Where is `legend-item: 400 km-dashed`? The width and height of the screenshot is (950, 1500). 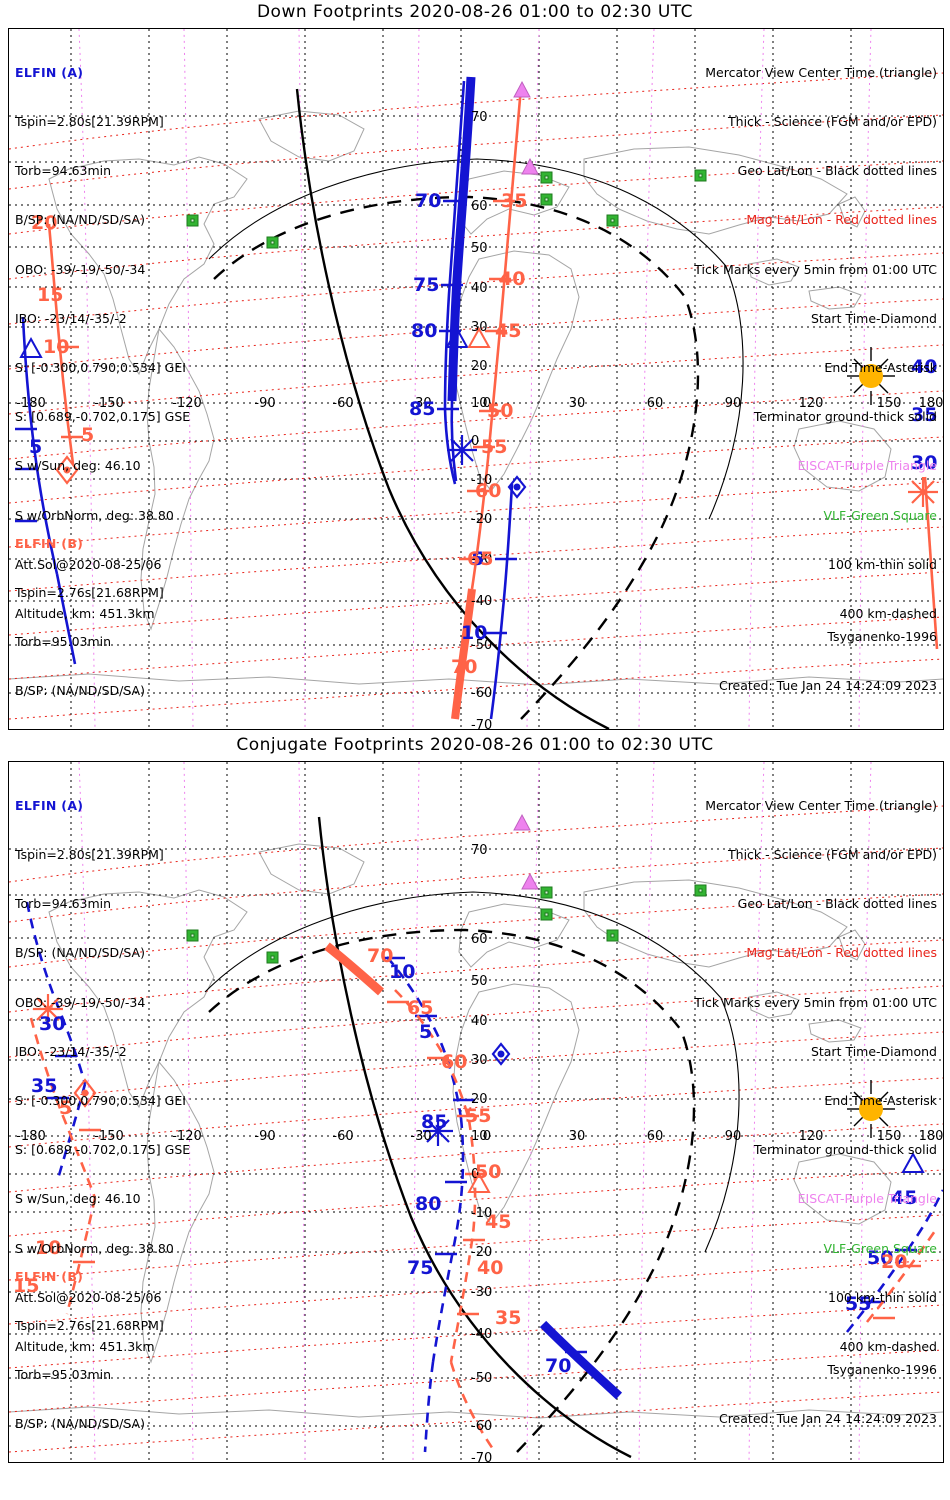 legend-item: 400 km-dashed is located at coordinates (888, 614).